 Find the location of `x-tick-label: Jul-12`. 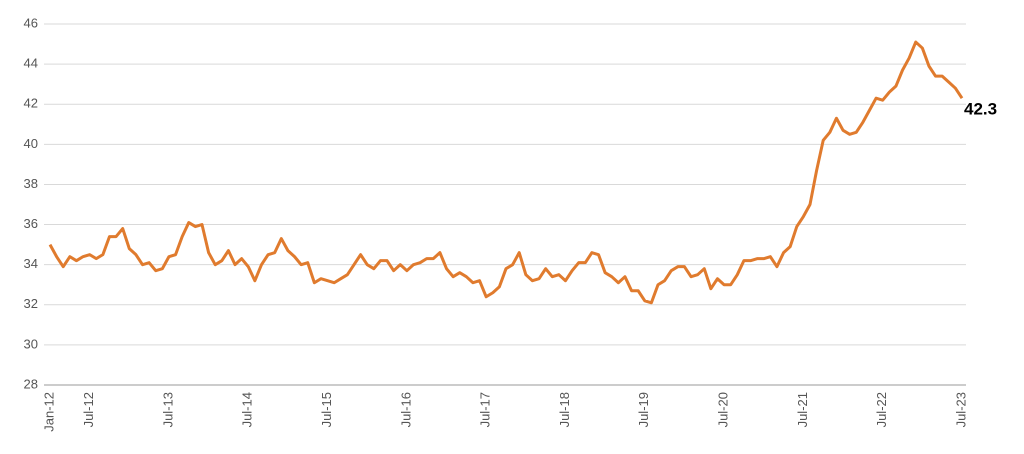

x-tick-label: Jul-12 is located at coordinates (88, 409).